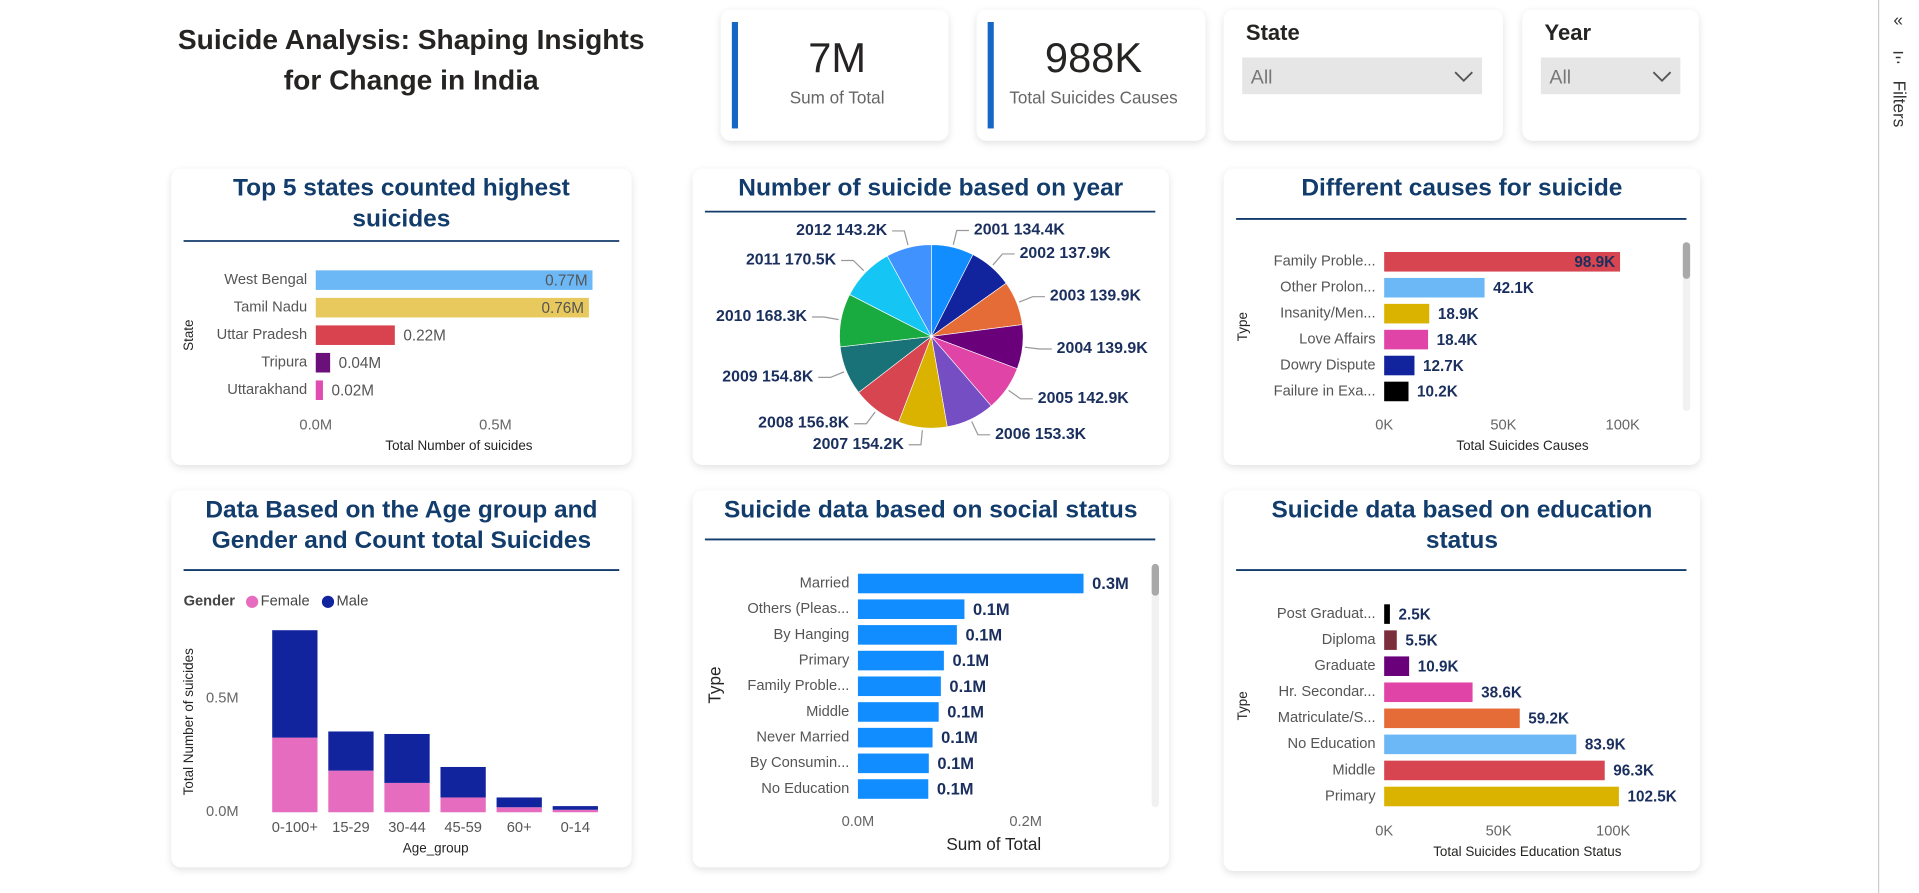  I want to click on data-label: 18.4K, so click(1457, 340).